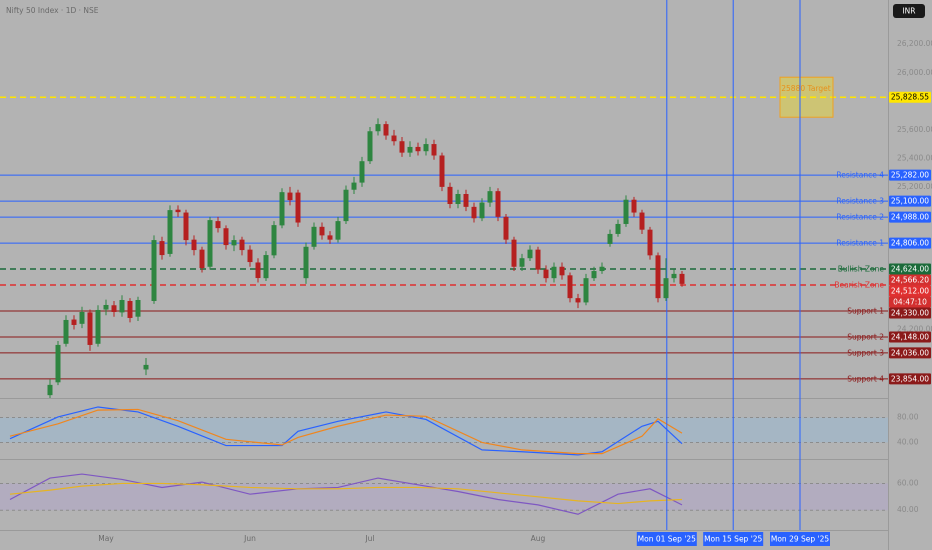 This screenshot has width=932, height=550. What do you see at coordinates (860, 175) in the screenshot?
I see `level-name: Resistance 4` at bounding box center [860, 175].